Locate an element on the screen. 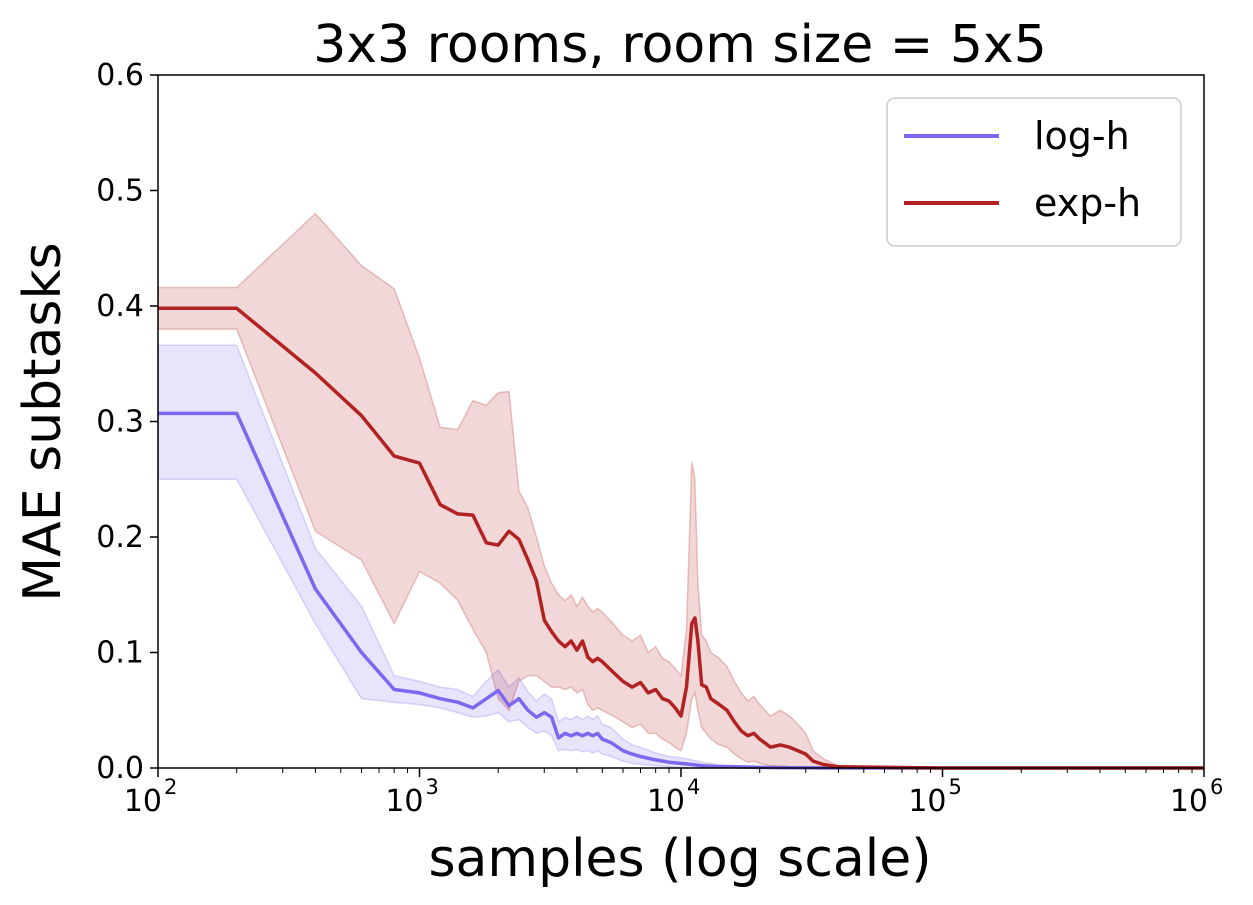  legend-label-log-h: log-h is located at coordinates (1082, 136).